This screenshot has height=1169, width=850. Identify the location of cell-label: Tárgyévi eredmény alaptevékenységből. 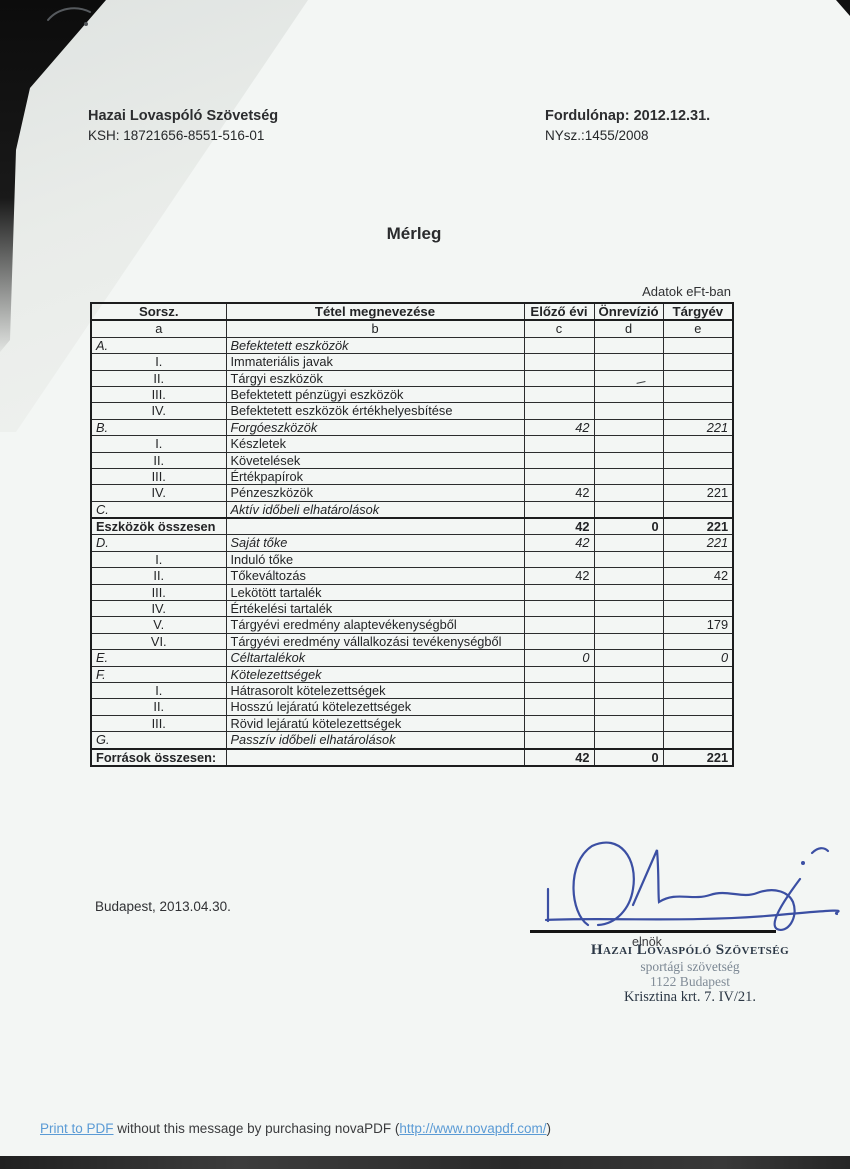
(375, 625).